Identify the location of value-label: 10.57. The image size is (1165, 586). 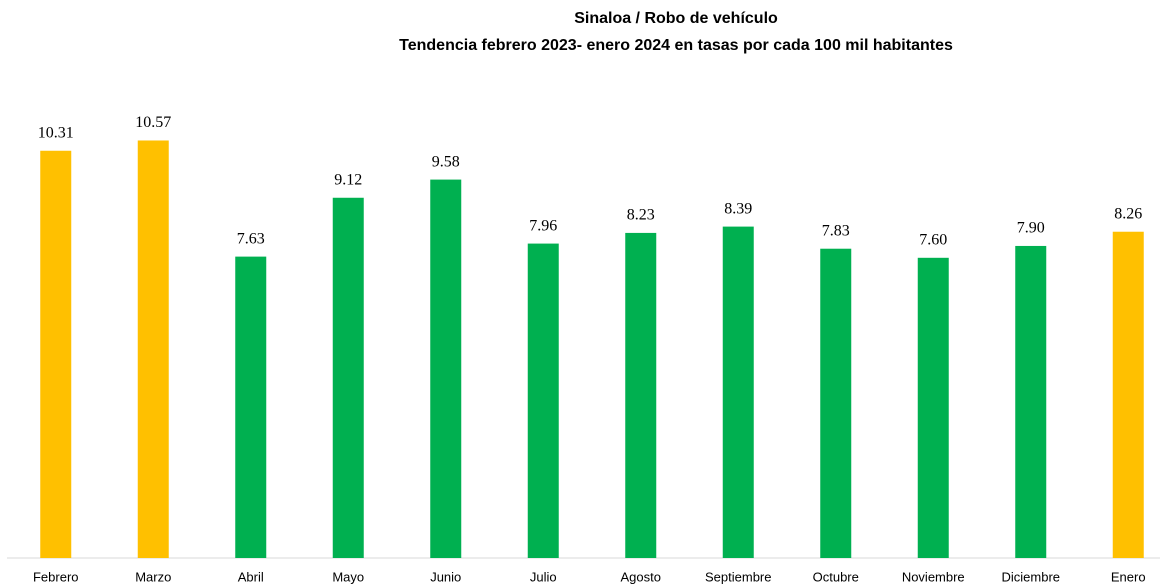
(153, 122).